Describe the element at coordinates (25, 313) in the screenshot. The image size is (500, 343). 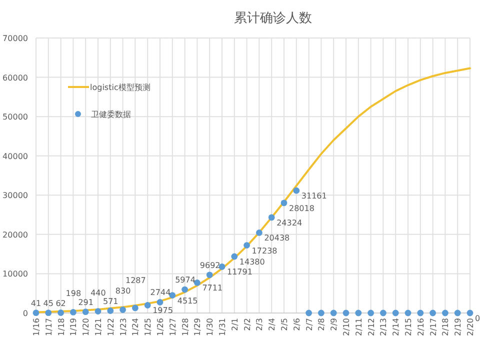
I see `y-tick-label: 0` at that location.